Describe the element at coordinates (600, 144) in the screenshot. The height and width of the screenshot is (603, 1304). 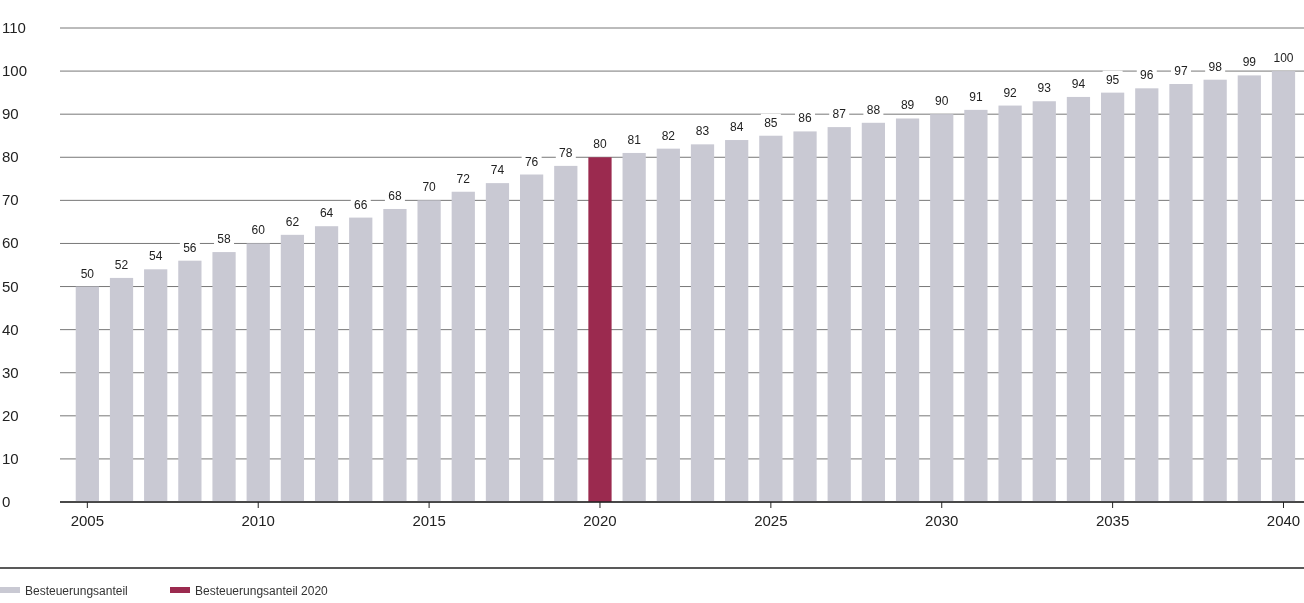
I see `data-label: 80` at that location.